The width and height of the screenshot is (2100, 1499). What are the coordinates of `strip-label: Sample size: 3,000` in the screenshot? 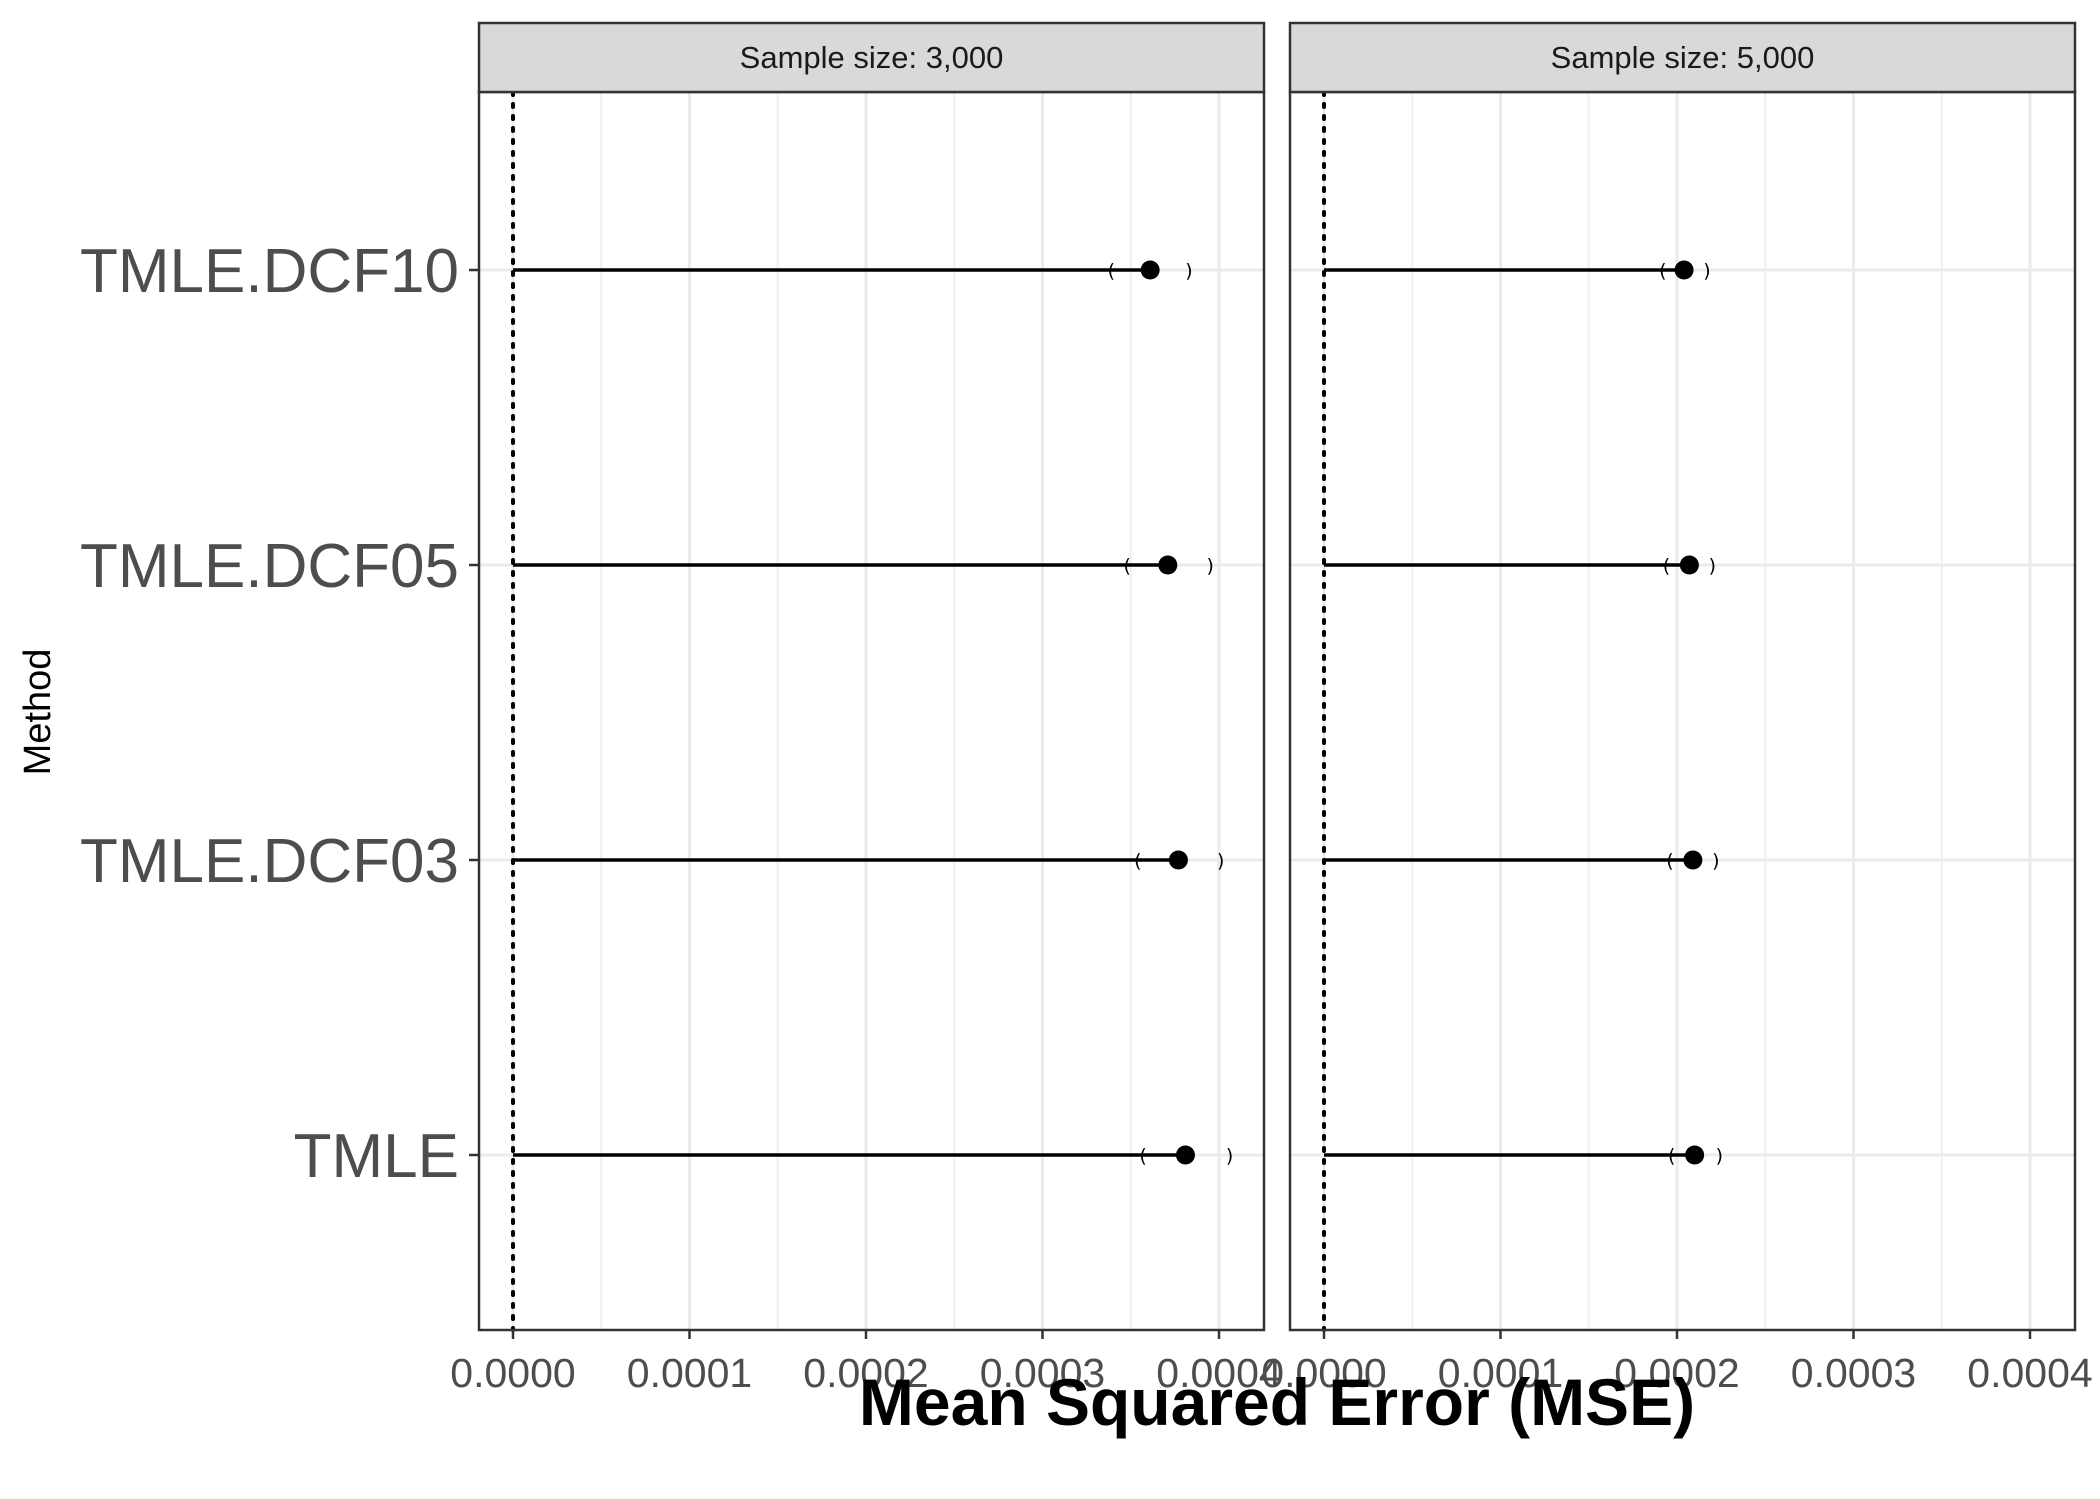 It's located at (872, 57).